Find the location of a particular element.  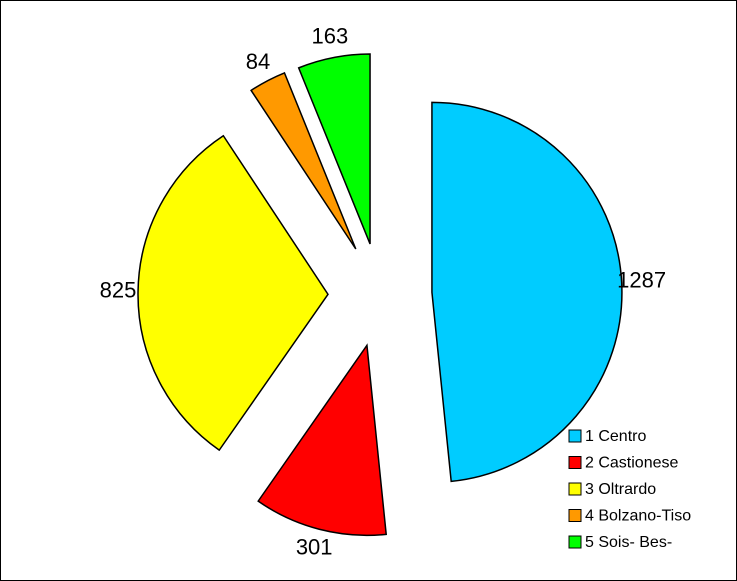

legend-label: 4 Bolzano-Tiso is located at coordinates (638, 516).